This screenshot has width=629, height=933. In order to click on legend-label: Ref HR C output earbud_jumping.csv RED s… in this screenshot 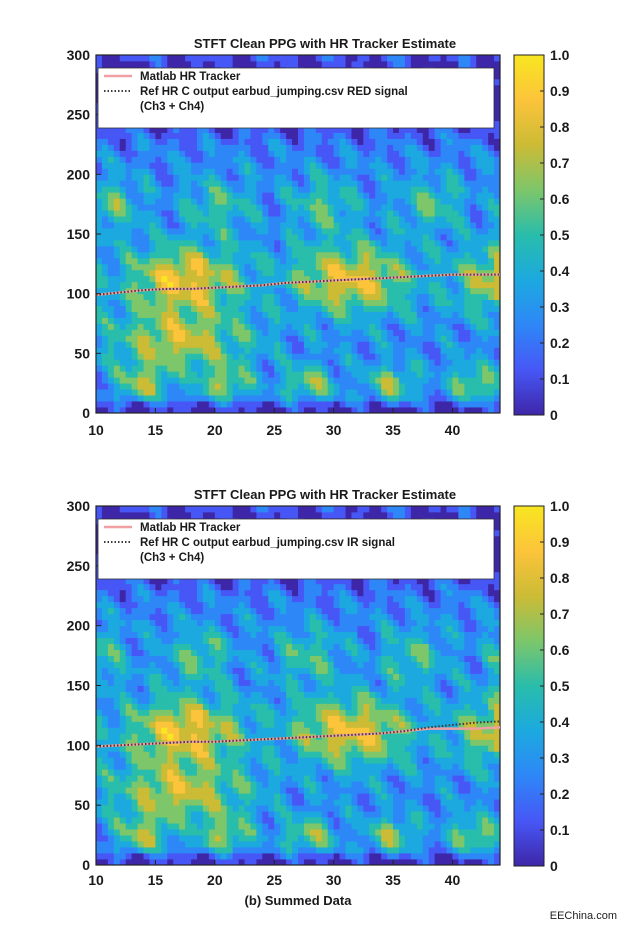, I will do `click(274, 92)`.